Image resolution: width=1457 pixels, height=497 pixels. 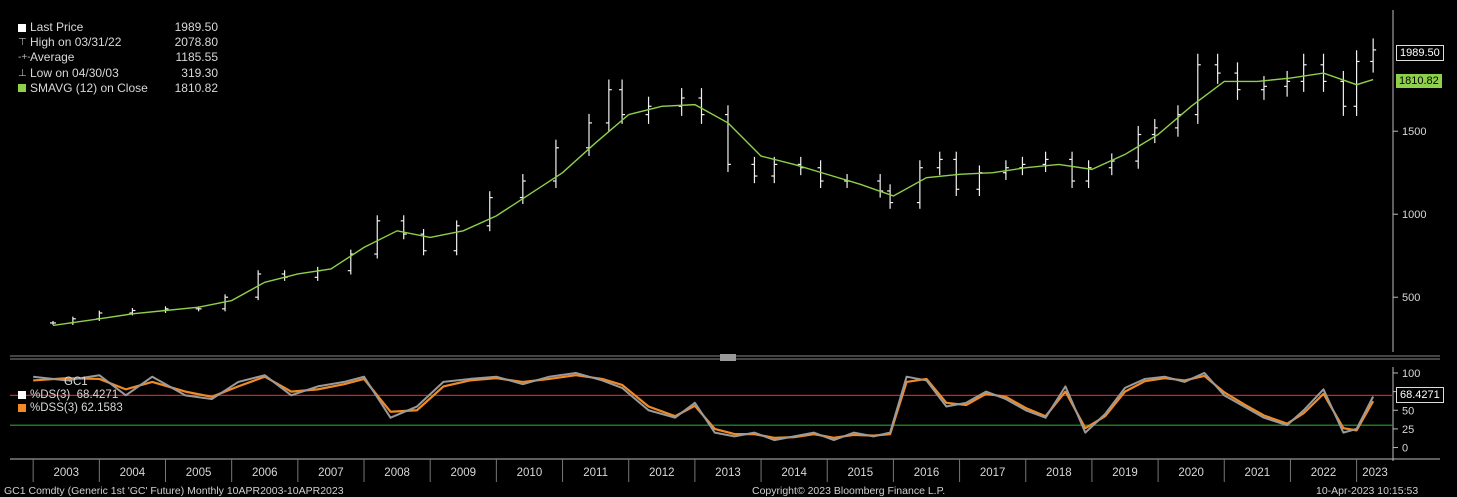 I want to click on stochastic-y-tick-label: 50, so click(x=1408, y=411).